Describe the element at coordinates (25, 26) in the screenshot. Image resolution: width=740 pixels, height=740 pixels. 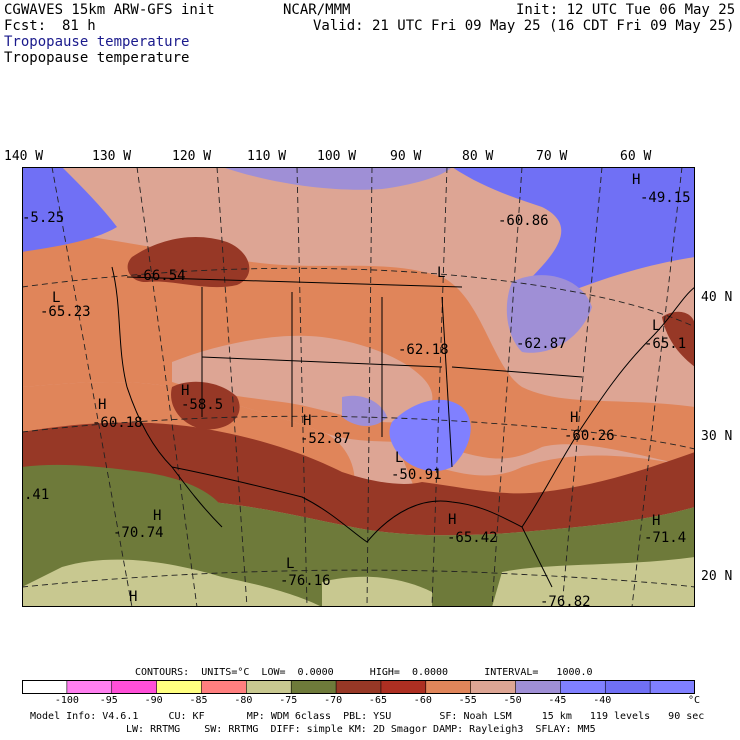
I see `forecast-label: Fcst:` at that location.